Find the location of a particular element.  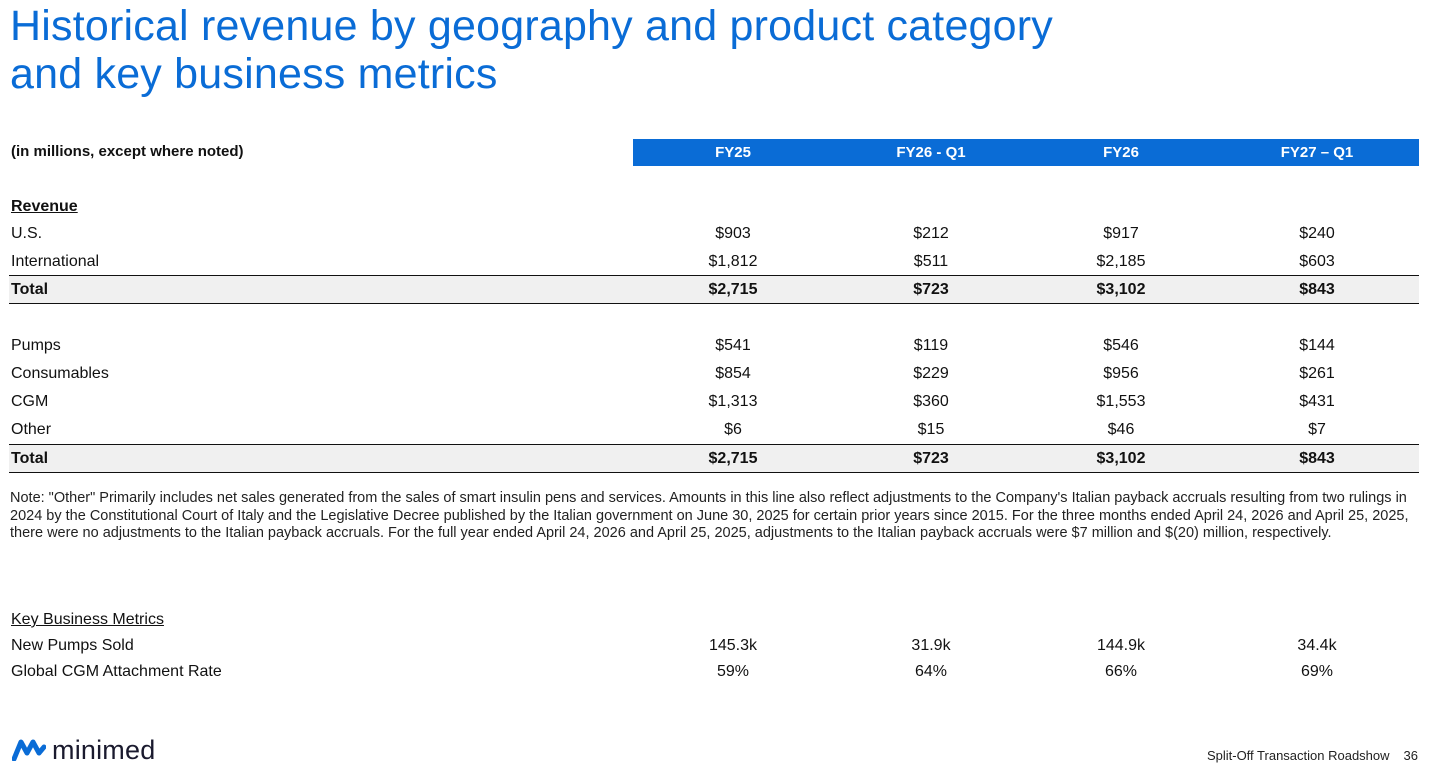

cell-value: $1,812 is located at coordinates (733, 261).